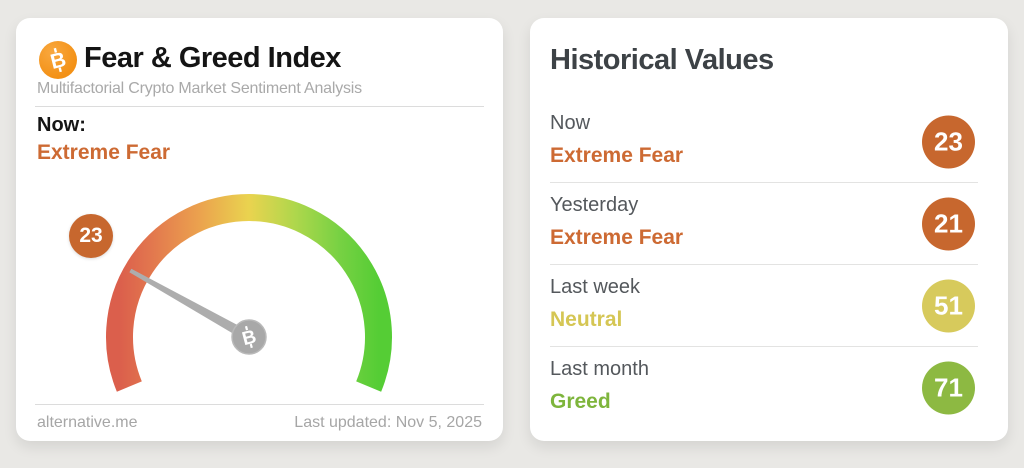 Image resolution: width=1024 pixels, height=468 pixels. Describe the element at coordinates (594, 205) in the screenshot. I see `row-label: Yesterday` at that location.